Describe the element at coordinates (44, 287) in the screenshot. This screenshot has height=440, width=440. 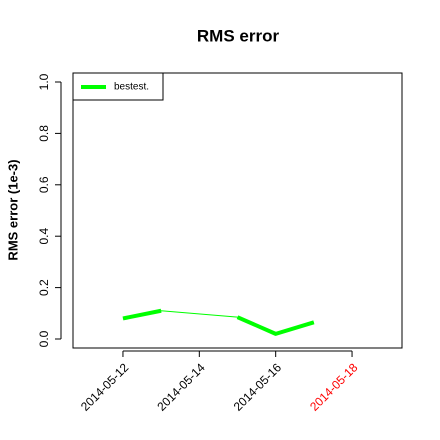
I see `y-tick-label: 0.2` at that location.